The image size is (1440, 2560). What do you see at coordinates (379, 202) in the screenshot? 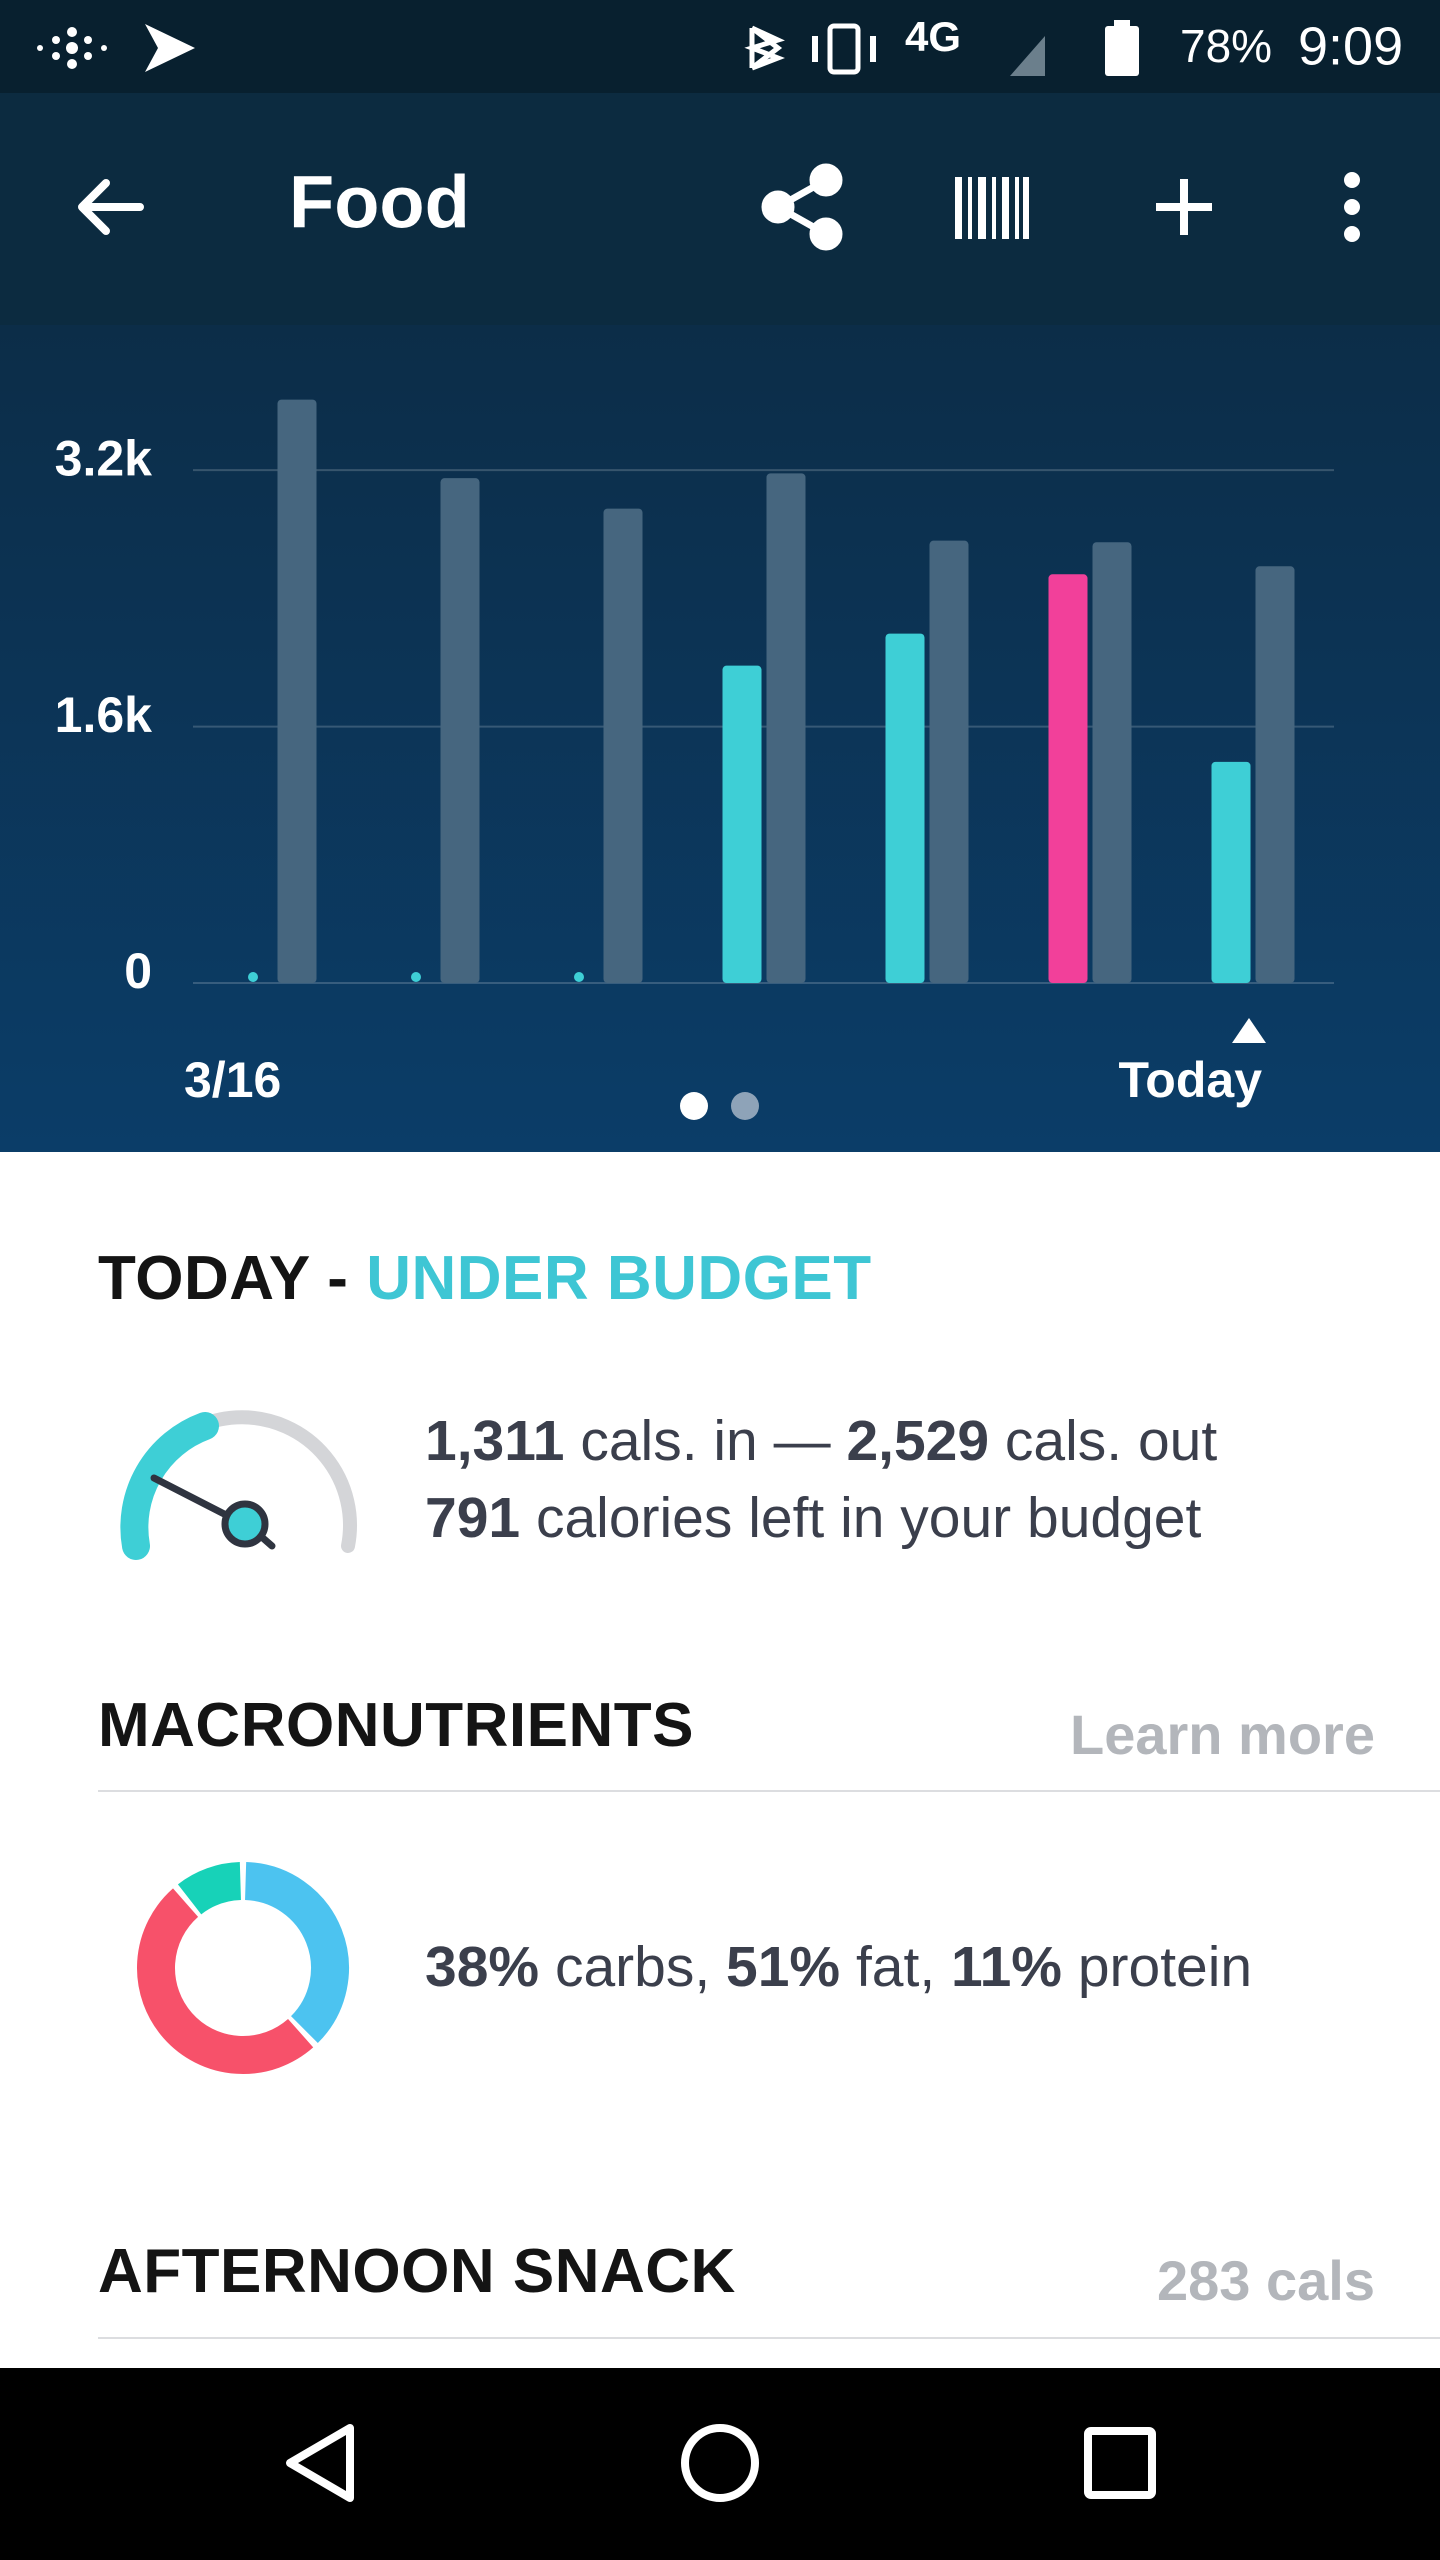
I see `toolbar-title: Food` at bounding box center [379, 202].